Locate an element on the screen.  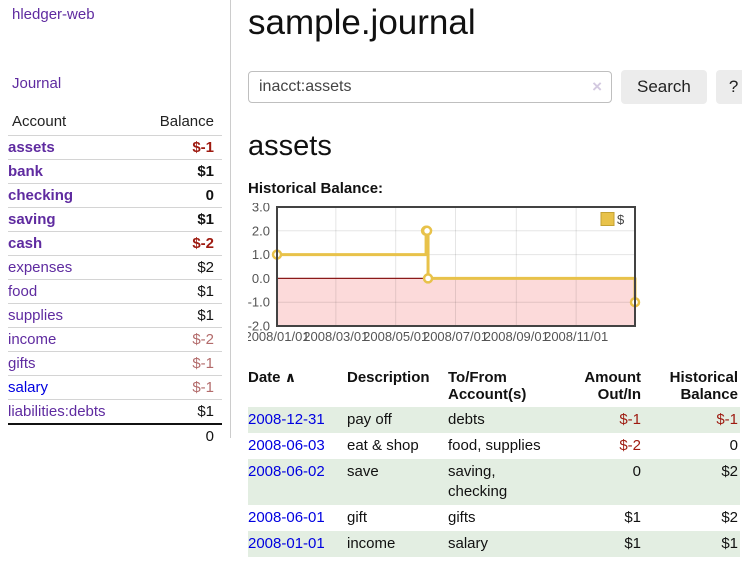
account-balance: 0 is located at coordinates (209, 195).